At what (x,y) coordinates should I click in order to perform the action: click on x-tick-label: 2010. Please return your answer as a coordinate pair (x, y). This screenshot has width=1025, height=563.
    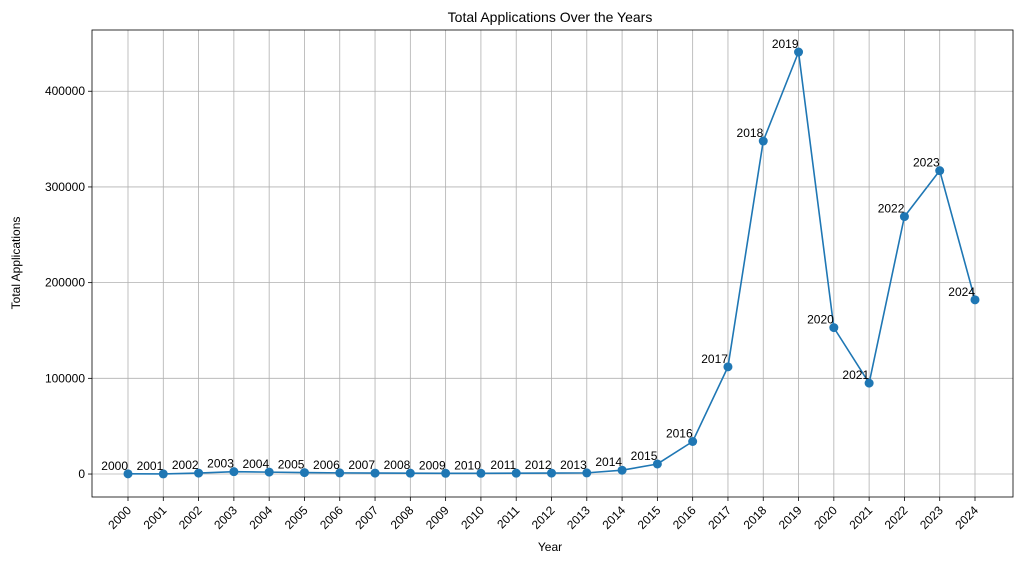
    Looking at the image, I should click on (472, 517).